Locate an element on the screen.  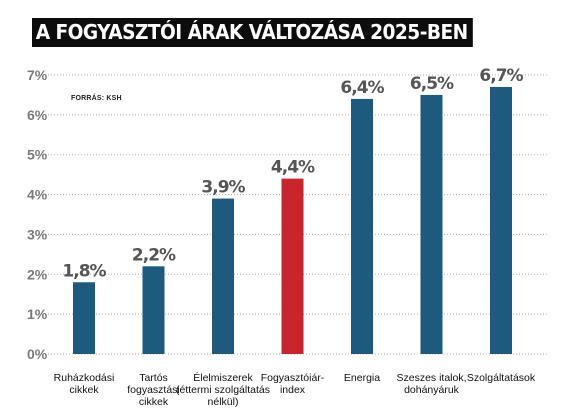
y-tick-label: 1% is located at coordinates (37, 314).